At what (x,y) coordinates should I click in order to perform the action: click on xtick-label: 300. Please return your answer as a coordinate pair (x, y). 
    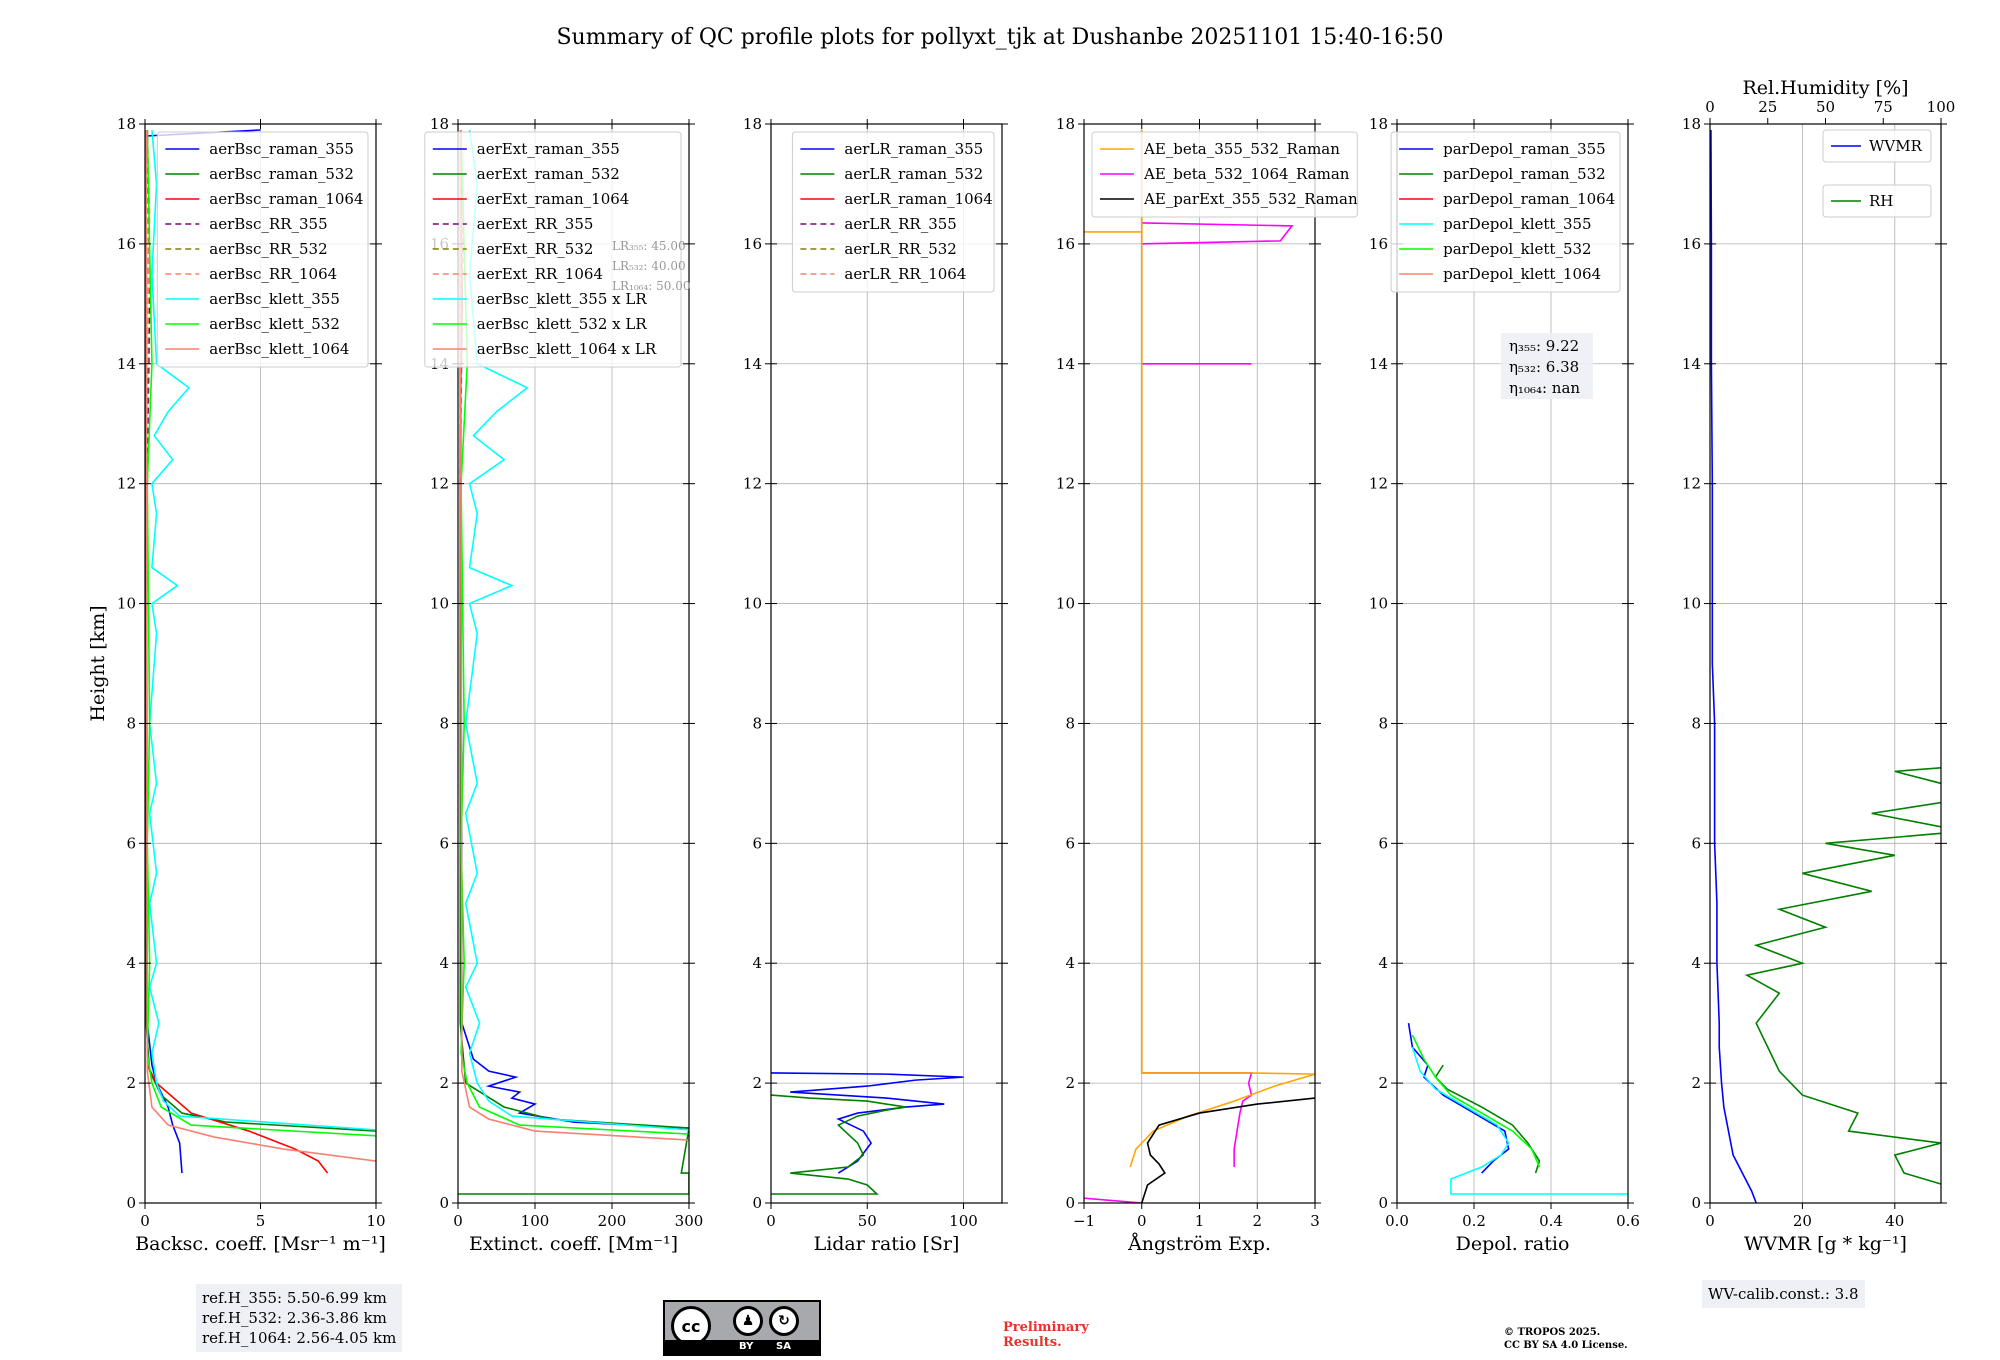
    Looking at the image, I should click on (689, 1221).